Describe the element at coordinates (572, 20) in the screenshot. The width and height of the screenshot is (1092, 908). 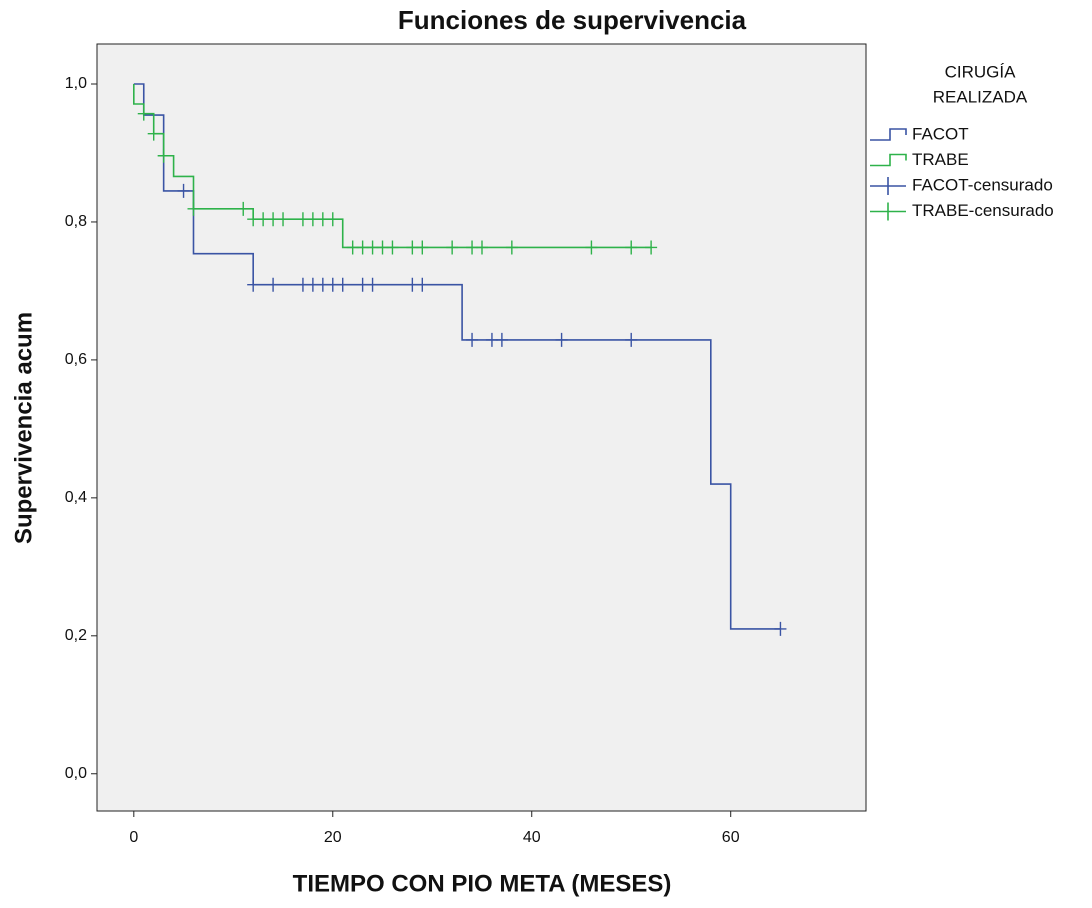
I see `chart-title: Funciones de supervivencia` at that location.